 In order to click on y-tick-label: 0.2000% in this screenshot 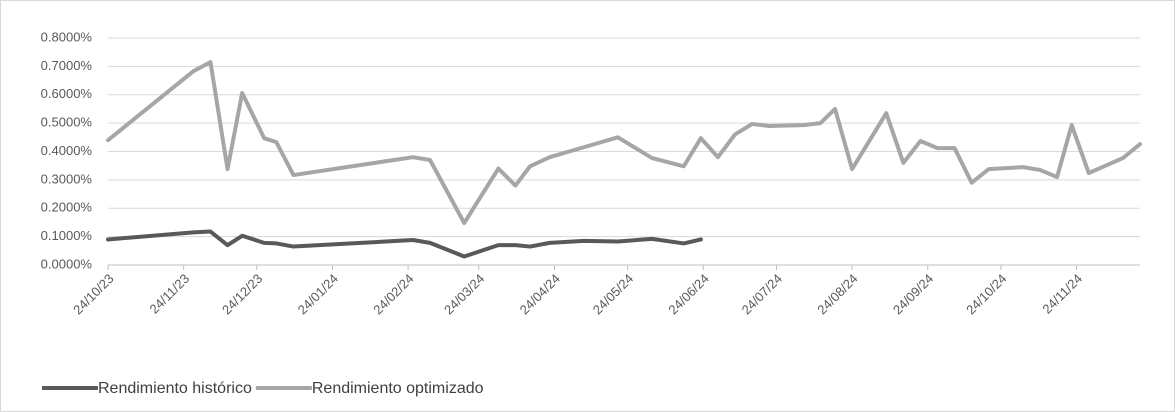, I will do `click(67, 207)`.